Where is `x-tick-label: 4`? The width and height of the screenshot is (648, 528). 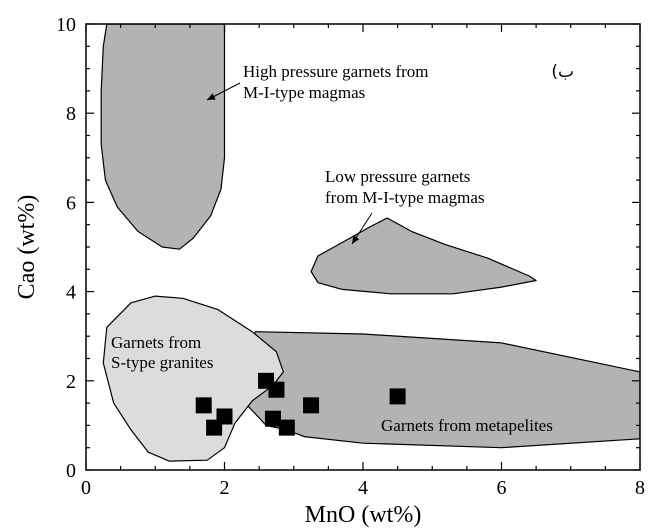 x-tick-label: 4 is located at coordinates (363, 488).